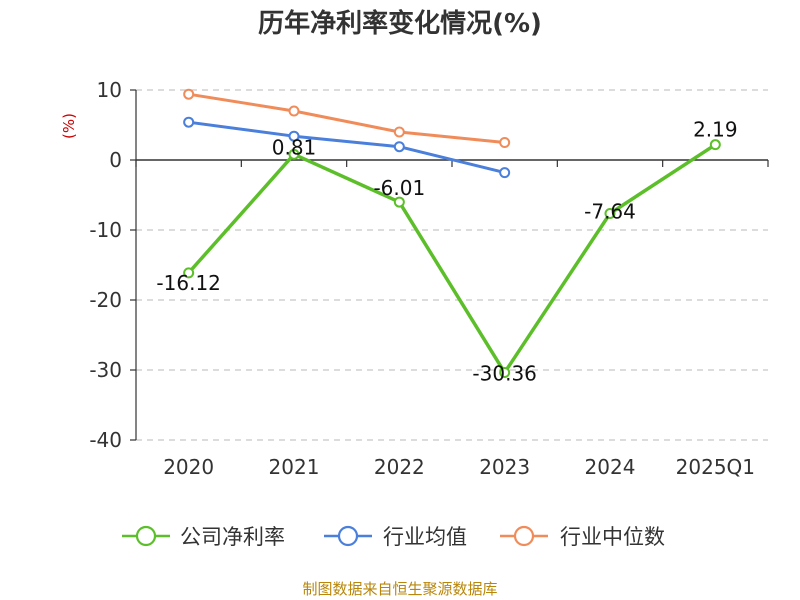 The image size is (800, 600). Describe the element at coordinates (425, 537) in the screenshot. I see `legend-label: 行业均值` at that location.